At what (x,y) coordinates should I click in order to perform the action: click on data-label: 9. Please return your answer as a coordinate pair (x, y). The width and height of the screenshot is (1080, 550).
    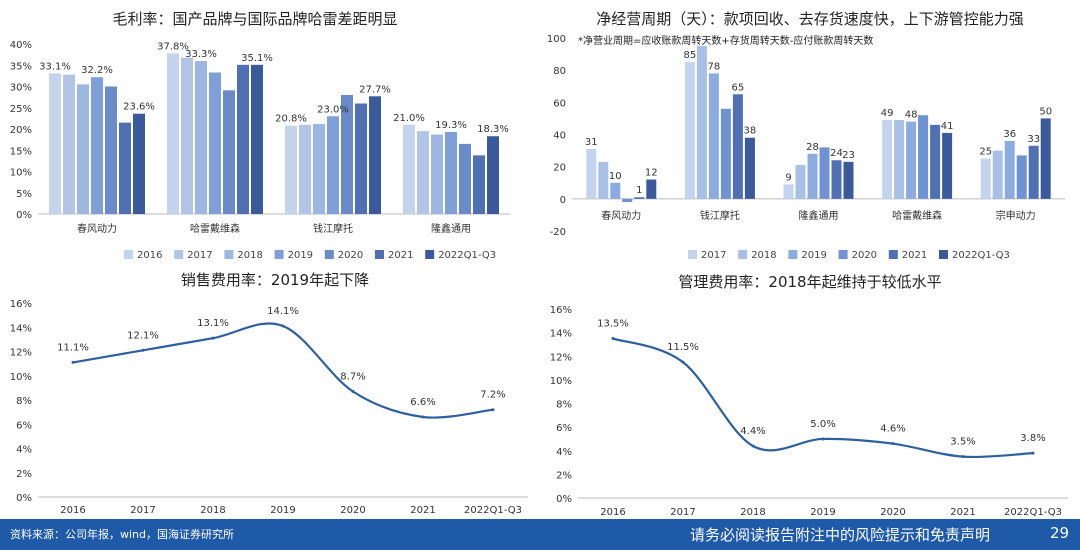
    Looking at the image, I should click on (788, 177).